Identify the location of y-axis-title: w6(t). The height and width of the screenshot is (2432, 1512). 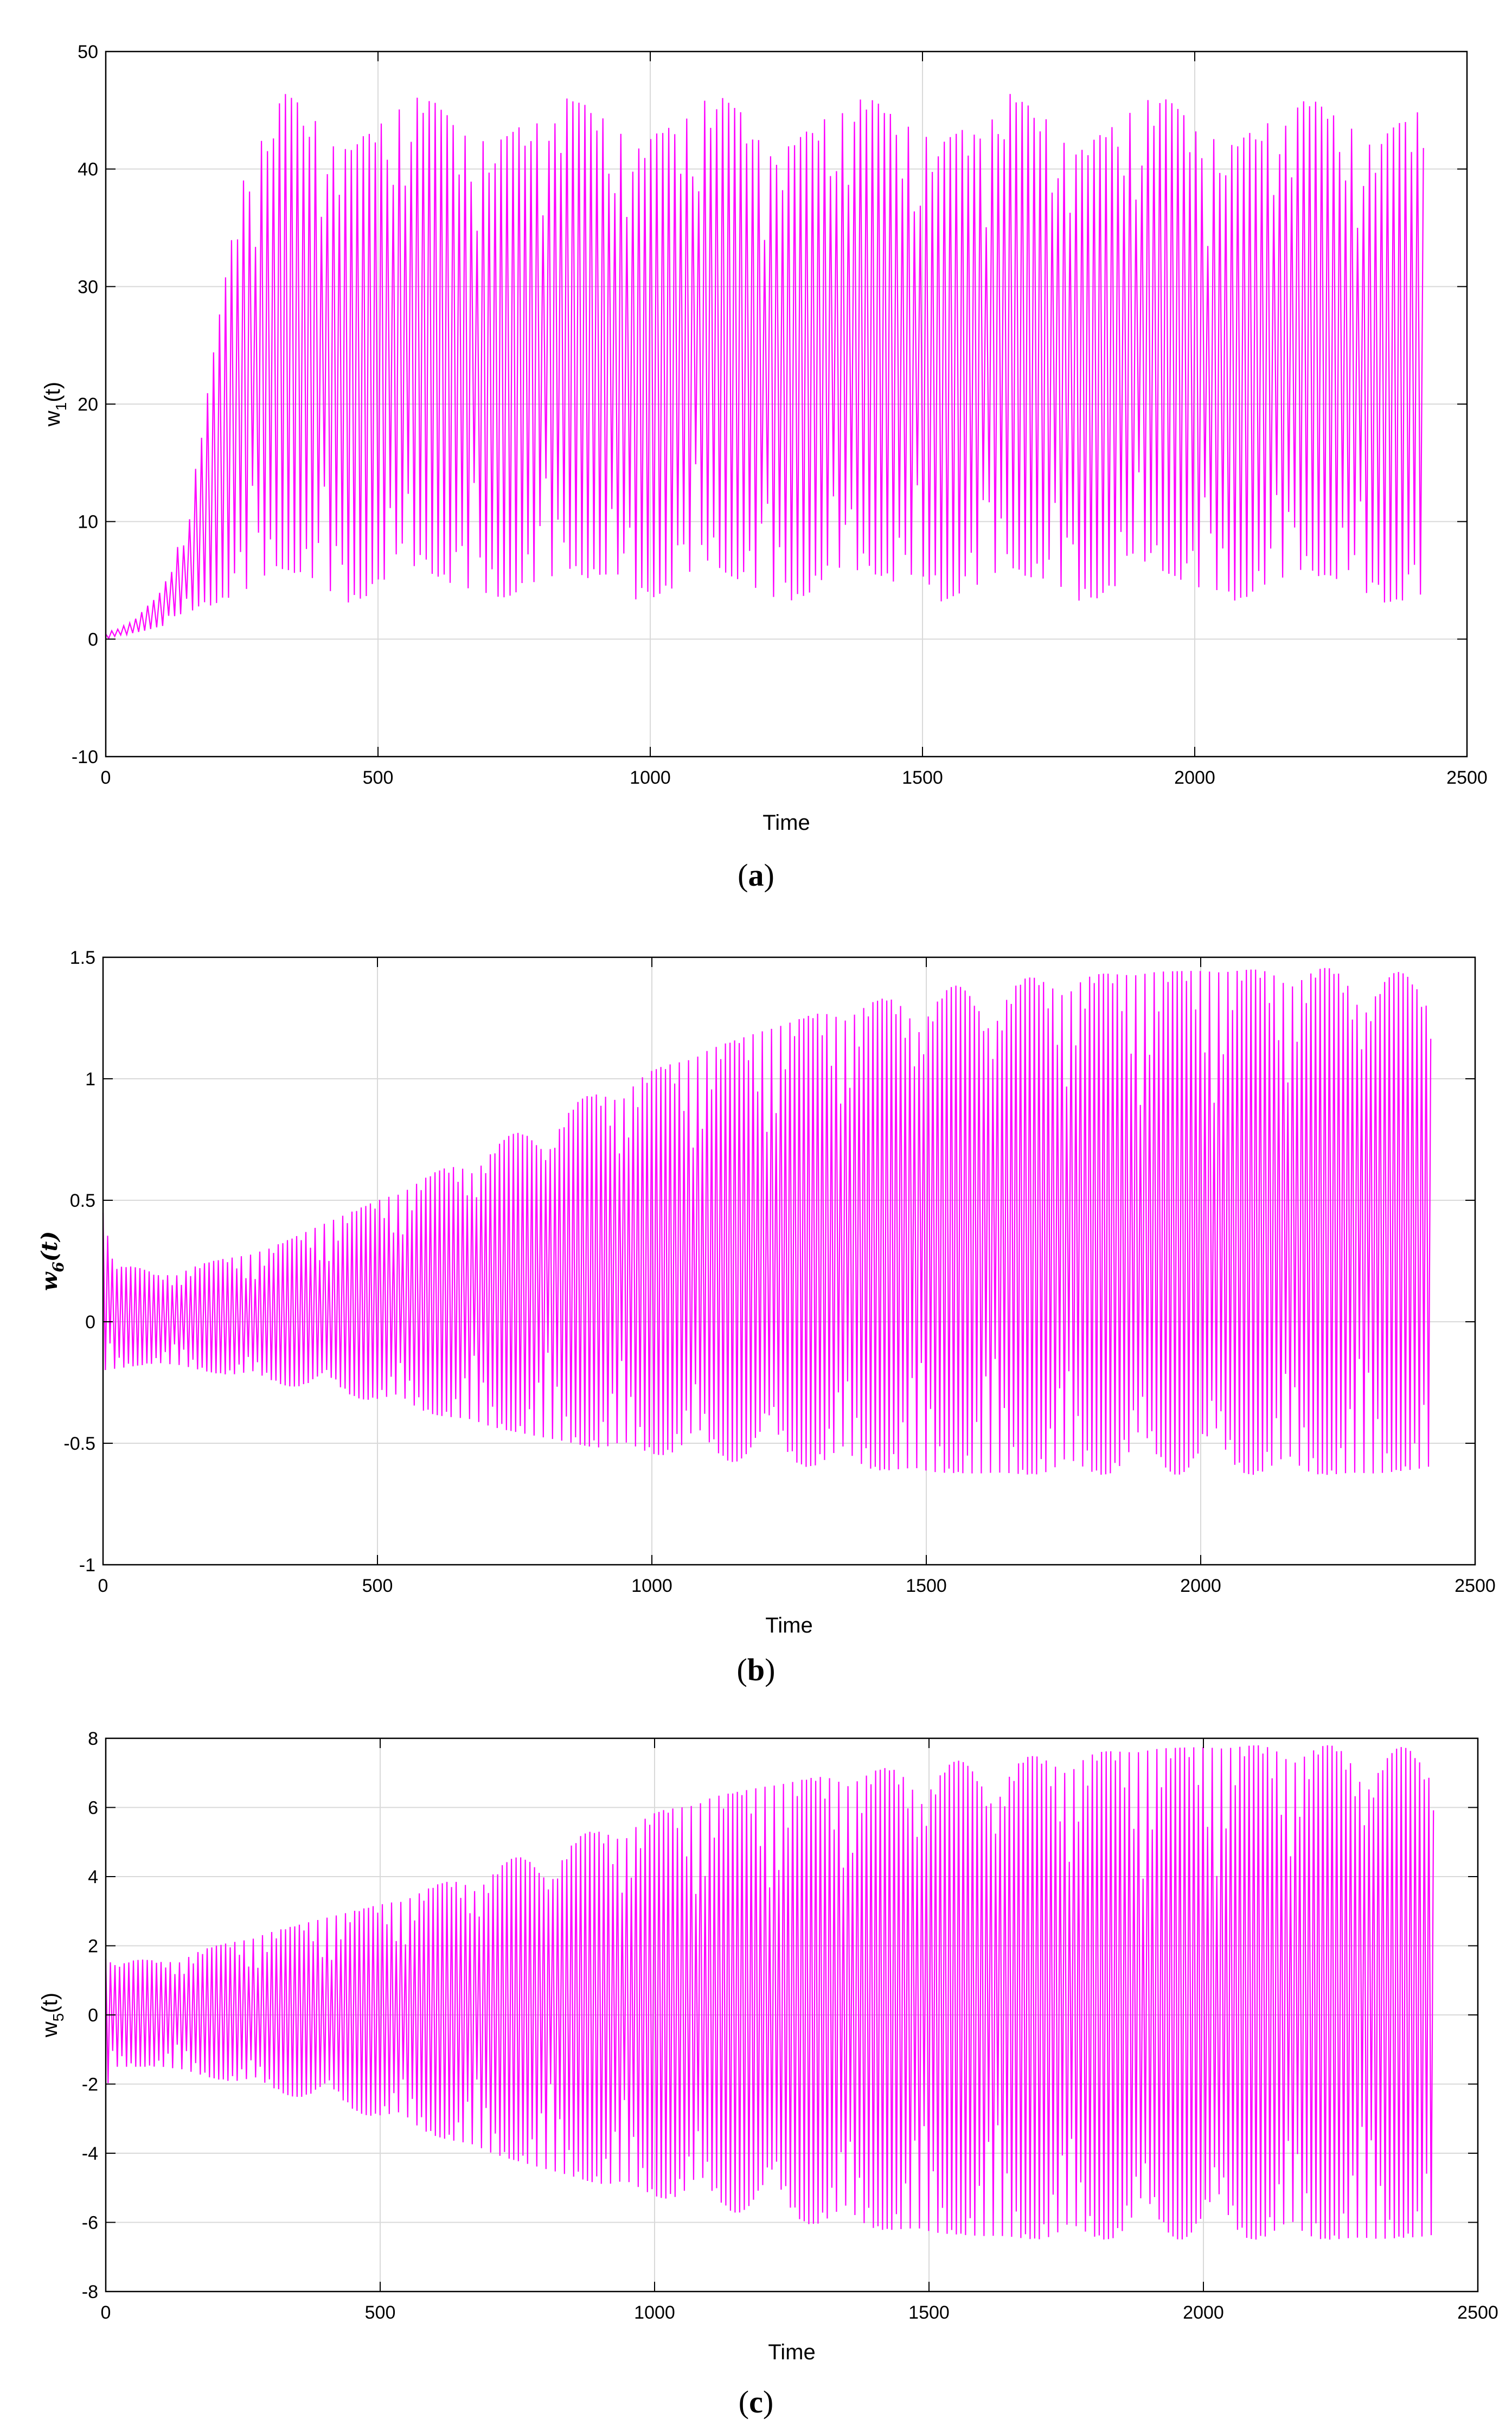
(52, 1261).